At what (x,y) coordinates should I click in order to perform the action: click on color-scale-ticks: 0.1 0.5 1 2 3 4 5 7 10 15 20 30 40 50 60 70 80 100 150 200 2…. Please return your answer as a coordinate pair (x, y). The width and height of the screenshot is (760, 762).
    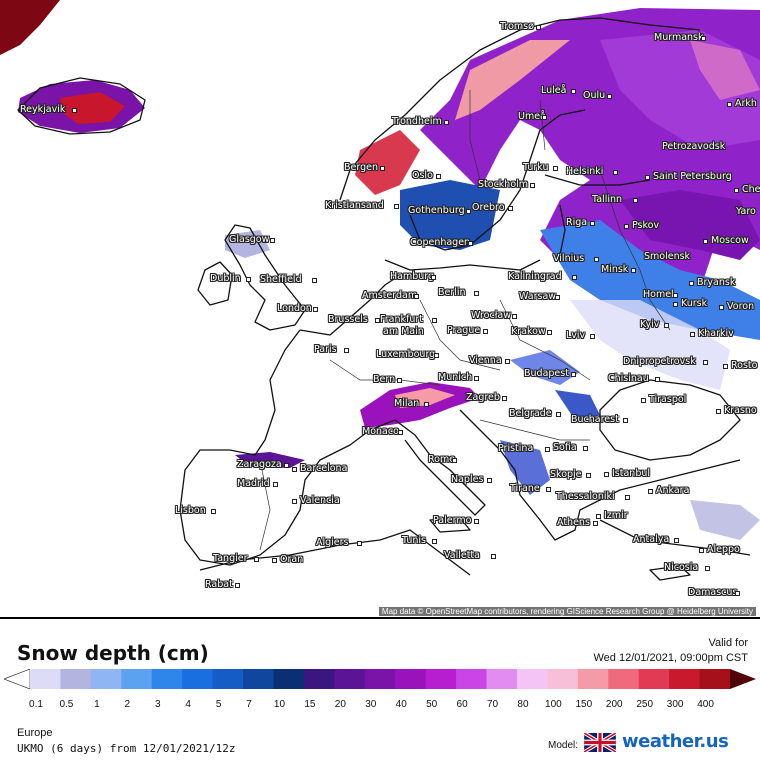
    Looking at the image, I should click on (380, 706).